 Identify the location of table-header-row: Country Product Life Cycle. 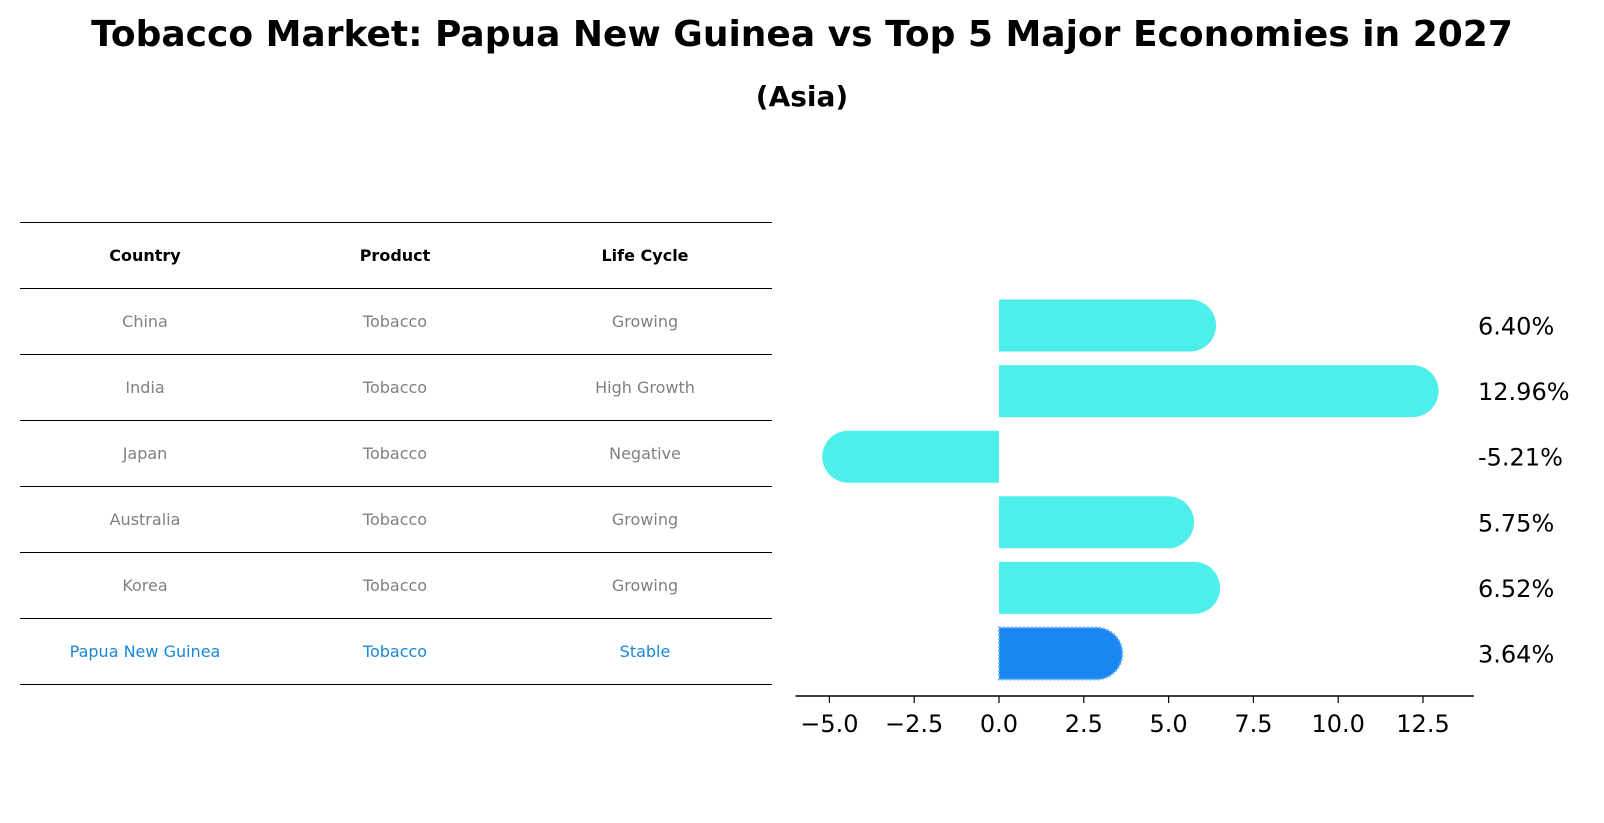
(396, 255).